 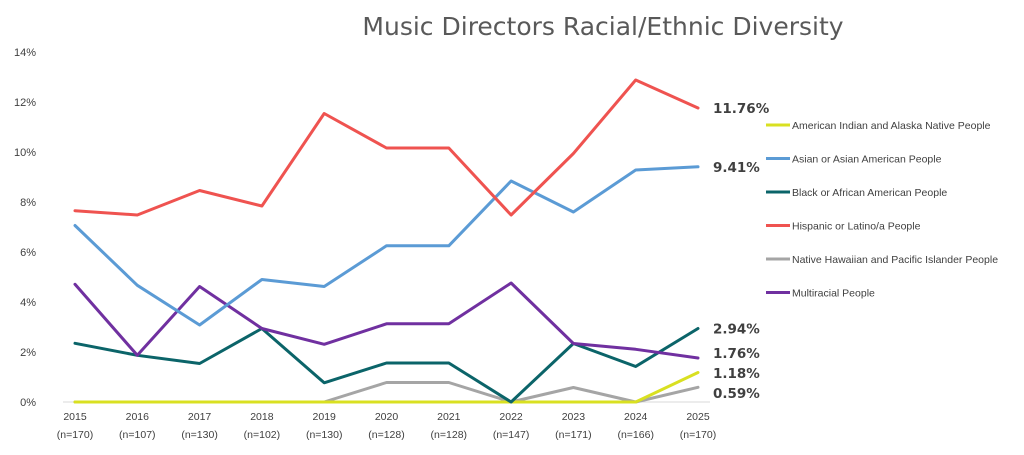 What do you see at coordinates (28, 303) in the screenshot?
I see `y-tick-label: 4%` at bounding box center [28, 303].